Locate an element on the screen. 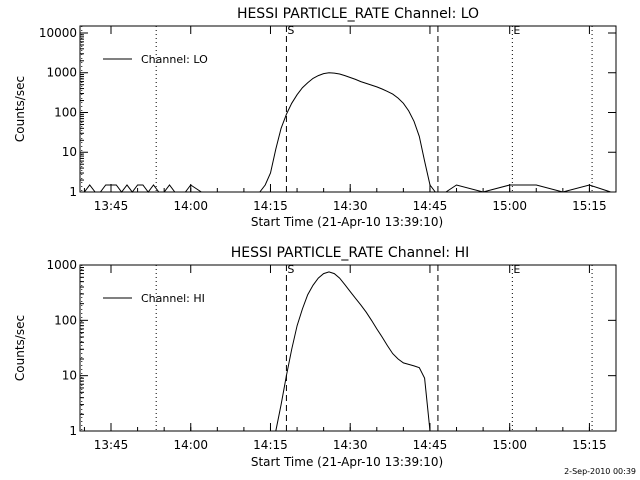 The width and height of the screenshot is (640, 480). legend: Channel: HI is located at coordinates (154, 298).